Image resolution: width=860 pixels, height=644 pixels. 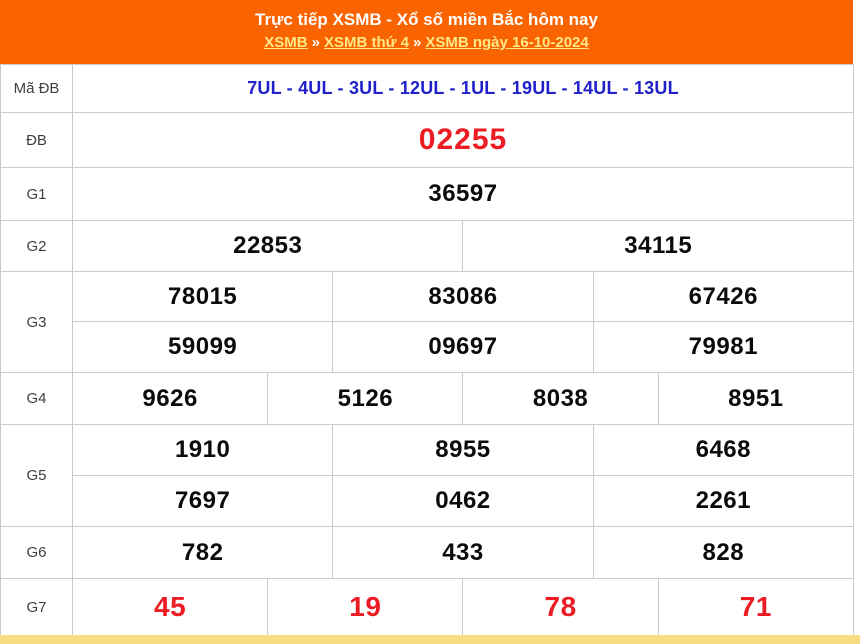 What do you see at coordinates (36, 398) in the screenshot?
I see `prize-label-g4: G4` at bounding box center [36, 398].